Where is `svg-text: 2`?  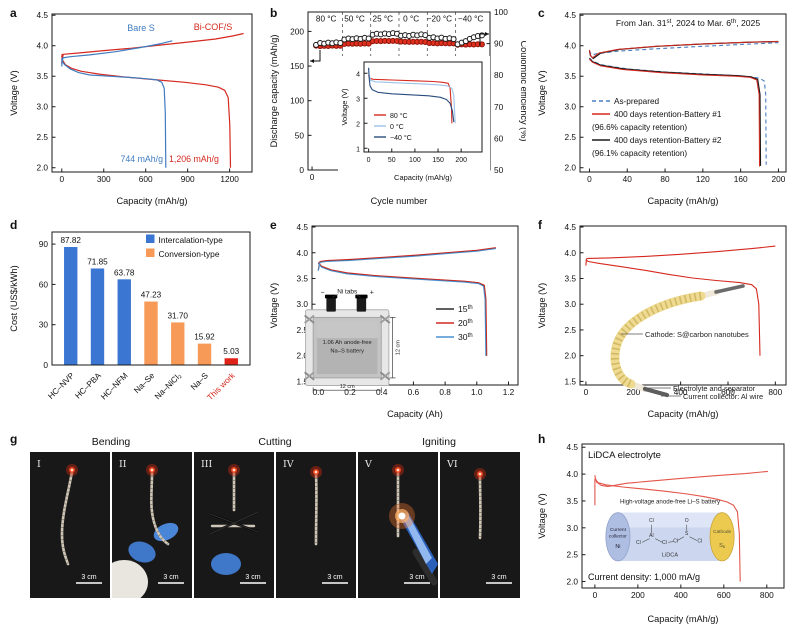 svg-text: 2 is located at coordinates (358, 124).